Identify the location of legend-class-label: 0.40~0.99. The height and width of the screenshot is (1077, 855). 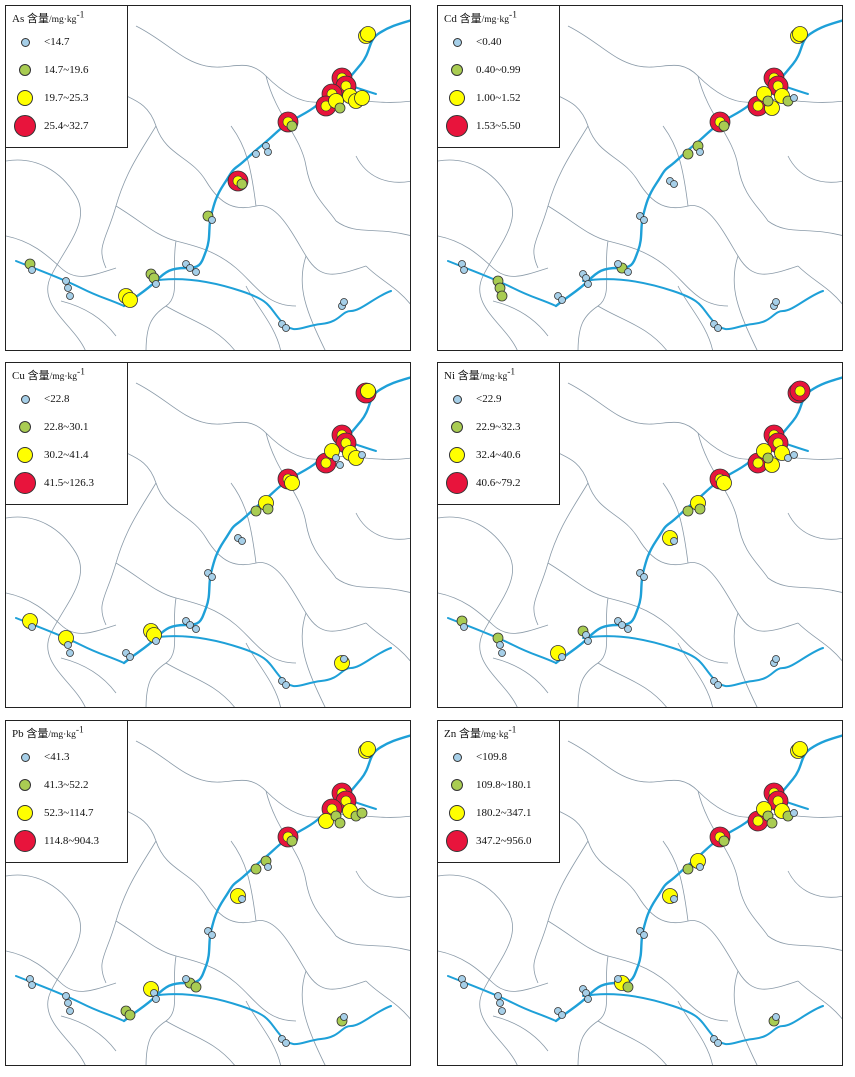
(498, 70).